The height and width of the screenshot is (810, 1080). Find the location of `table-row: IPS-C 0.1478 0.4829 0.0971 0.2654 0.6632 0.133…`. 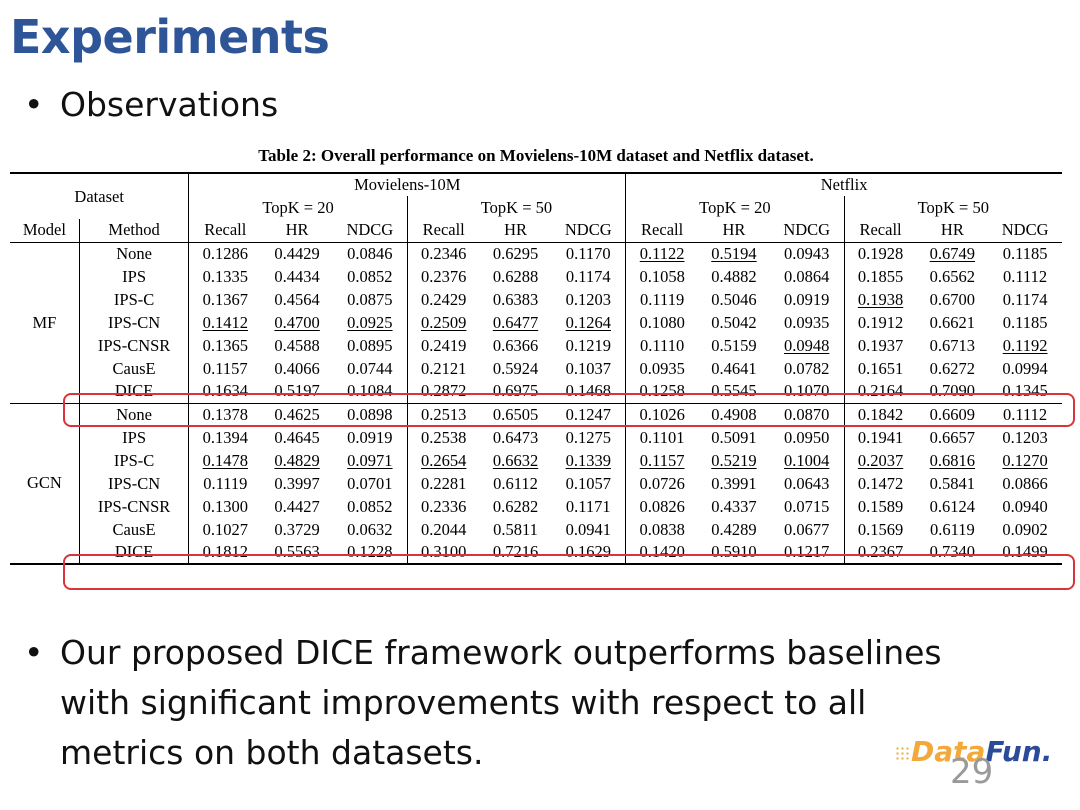

table-row: IPS-C 0.1478 0.4829 0.0971 0.2654 0.6632 0.133… is located at coordinates (536, 460).